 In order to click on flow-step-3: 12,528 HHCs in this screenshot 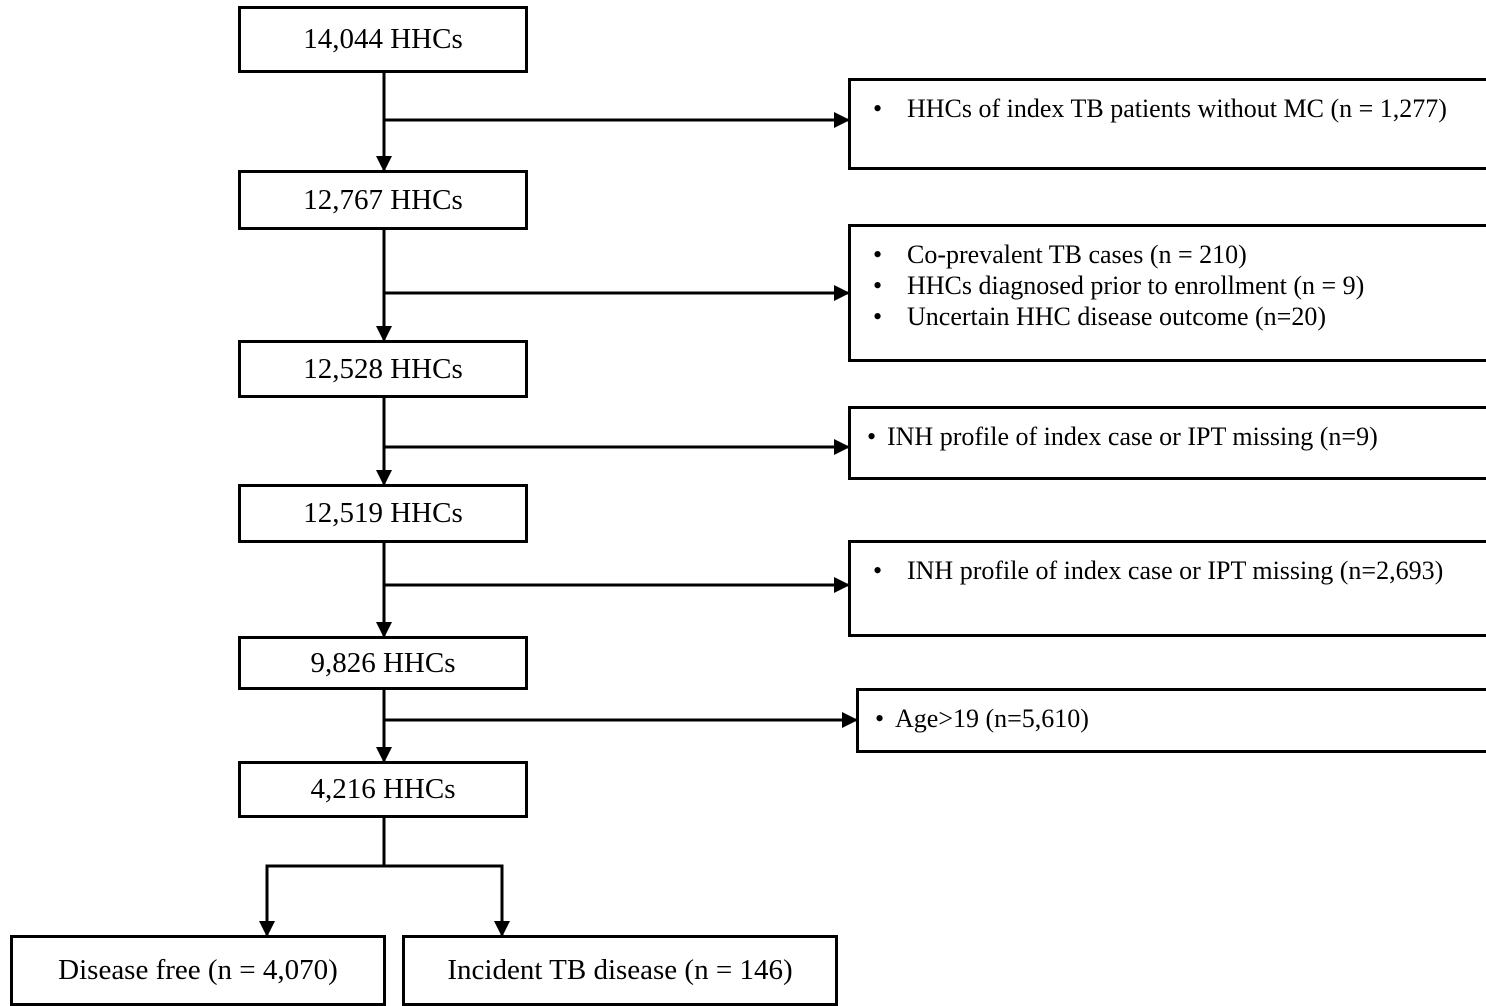, I will do `click(383, 369)`.